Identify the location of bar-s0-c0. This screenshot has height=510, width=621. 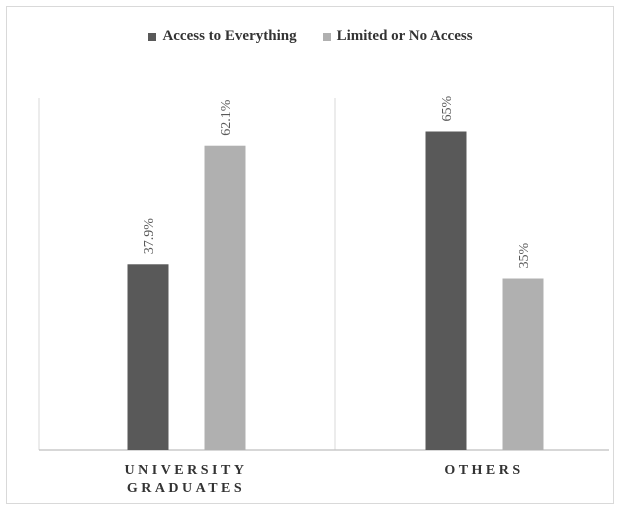
(148, 357).